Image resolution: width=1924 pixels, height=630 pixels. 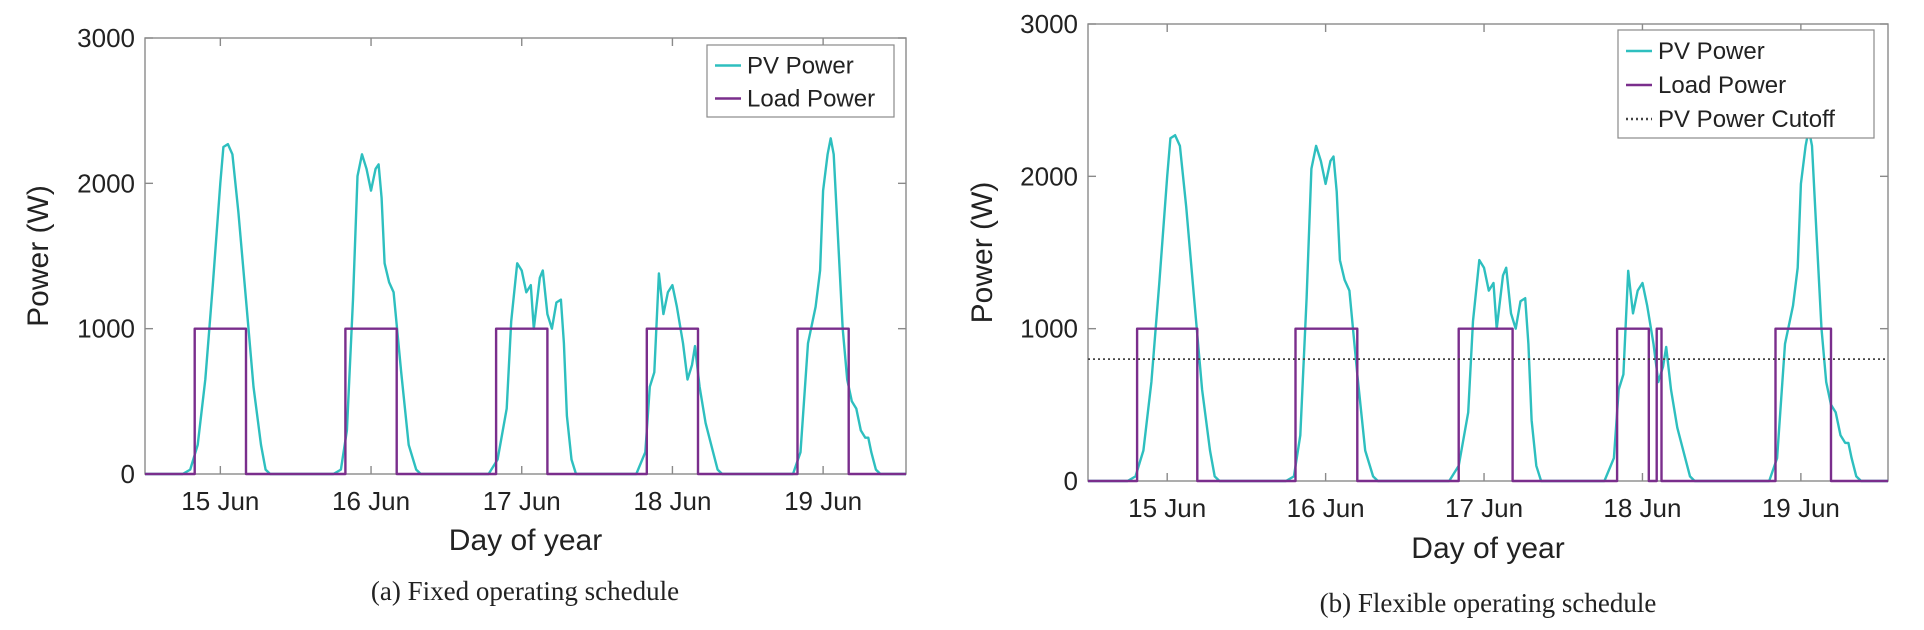 What do you see at coordinates (1746, 119) in the screenshot?
I see `legend-entry: PV Power Cutoff` at bounding box center [1746, 119].